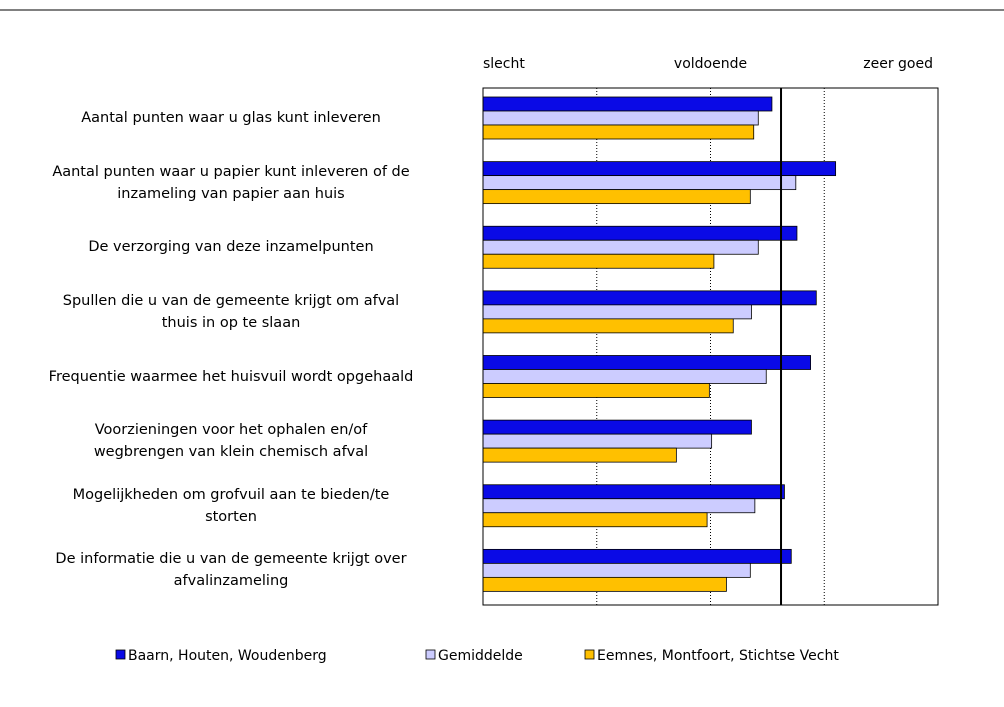 The width and height of the screenshot is (1004, 707). What do you see at coordinates (480, 656) in the screenshot?
I see `legend-label: Gemiddelde` at bounding box center [480, 656].